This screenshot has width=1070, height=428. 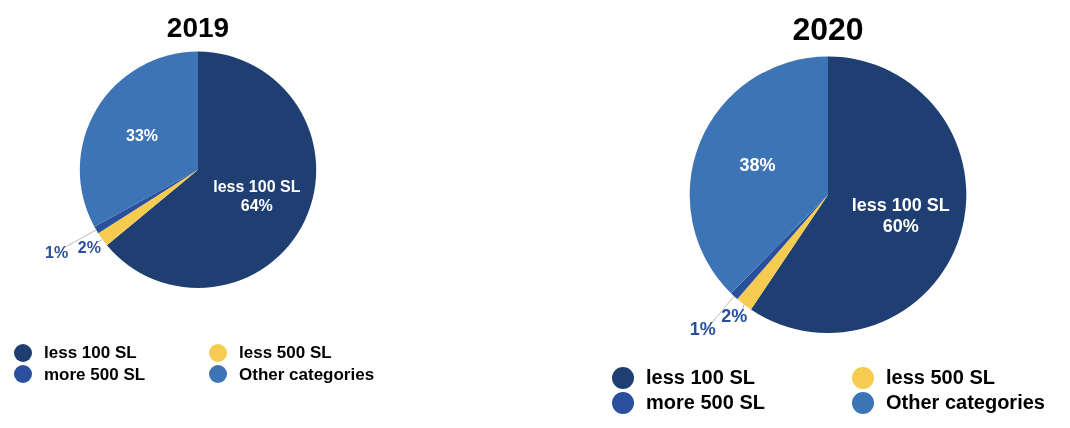 I want to click on data-label: less 100 SL 64%, so click(x=257, y=196).